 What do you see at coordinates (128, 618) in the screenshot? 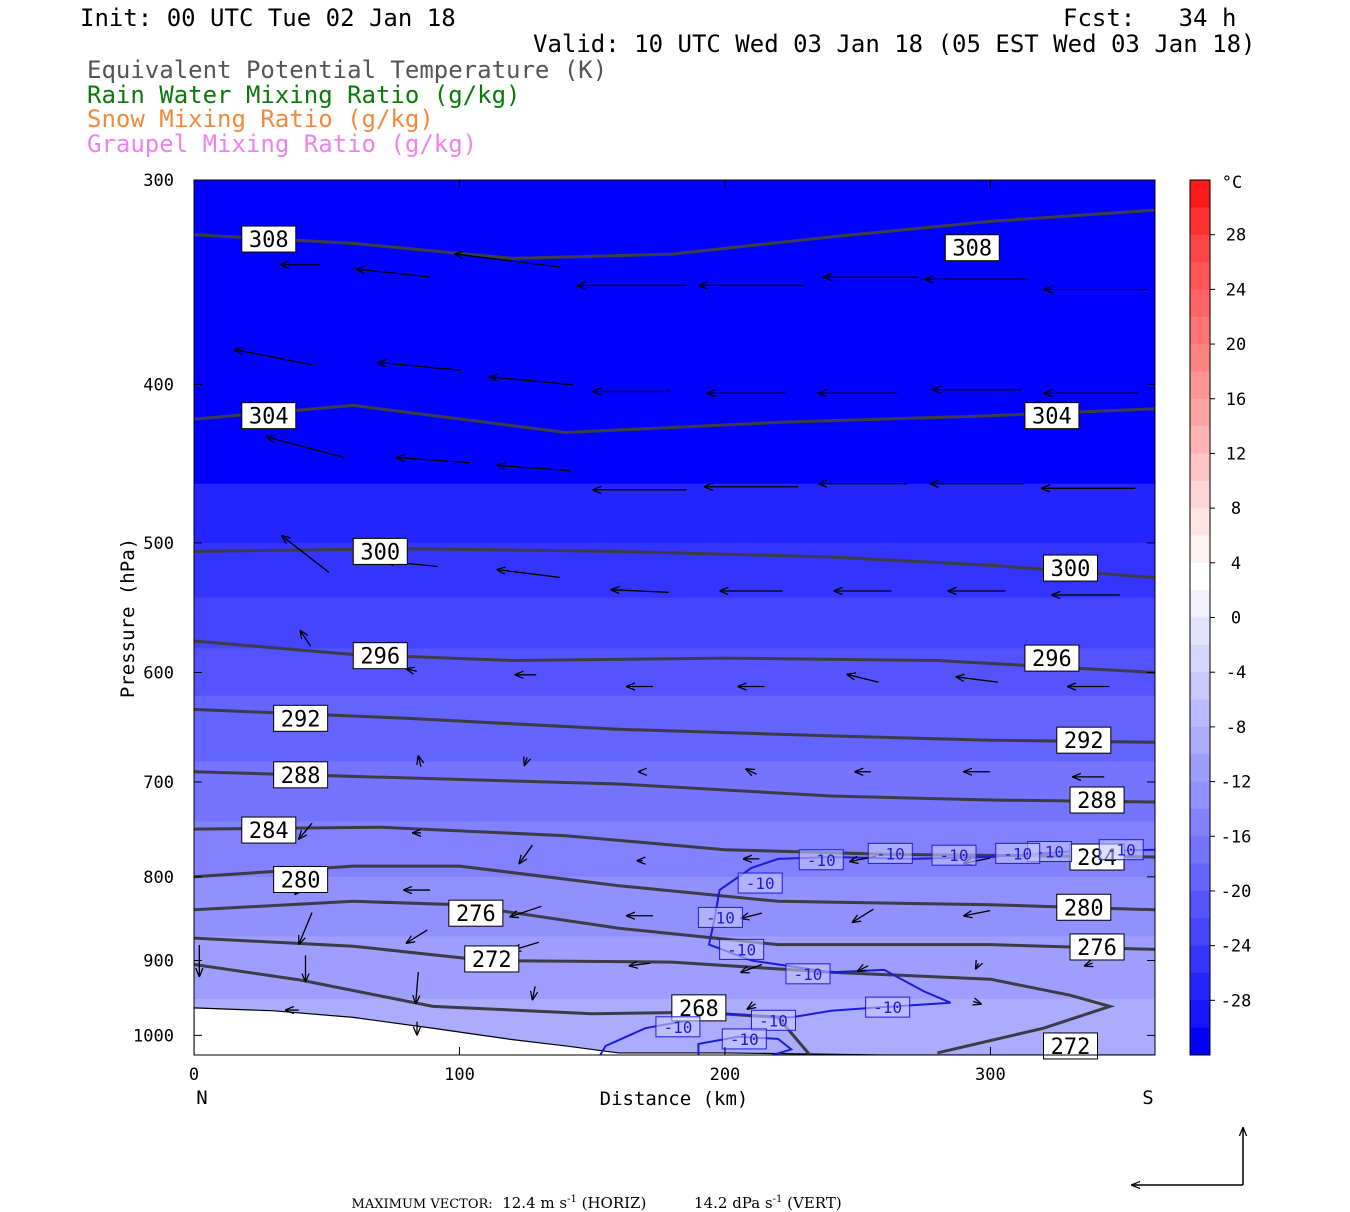
I see `y-axis-title: Pressure (hPa)` at bounding box center [128, 618].